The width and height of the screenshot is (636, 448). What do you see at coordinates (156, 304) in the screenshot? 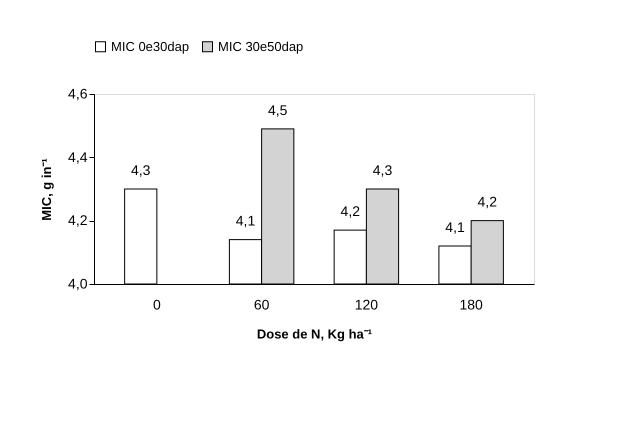
I see `x-tick-label: 0` at bounding box center [156, 304].